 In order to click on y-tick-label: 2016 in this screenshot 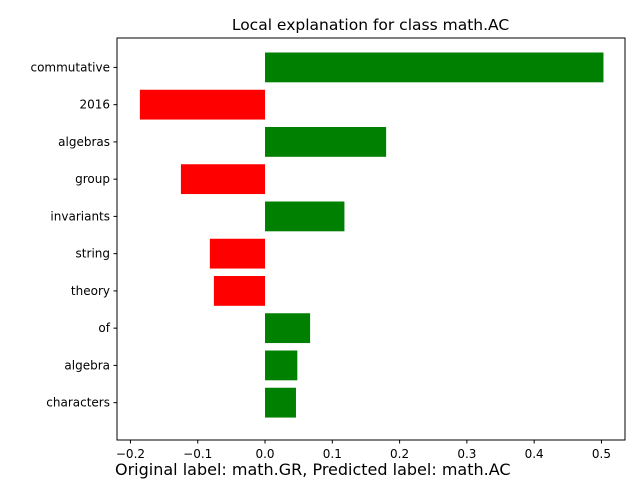, I will do `click(94, 105)`.